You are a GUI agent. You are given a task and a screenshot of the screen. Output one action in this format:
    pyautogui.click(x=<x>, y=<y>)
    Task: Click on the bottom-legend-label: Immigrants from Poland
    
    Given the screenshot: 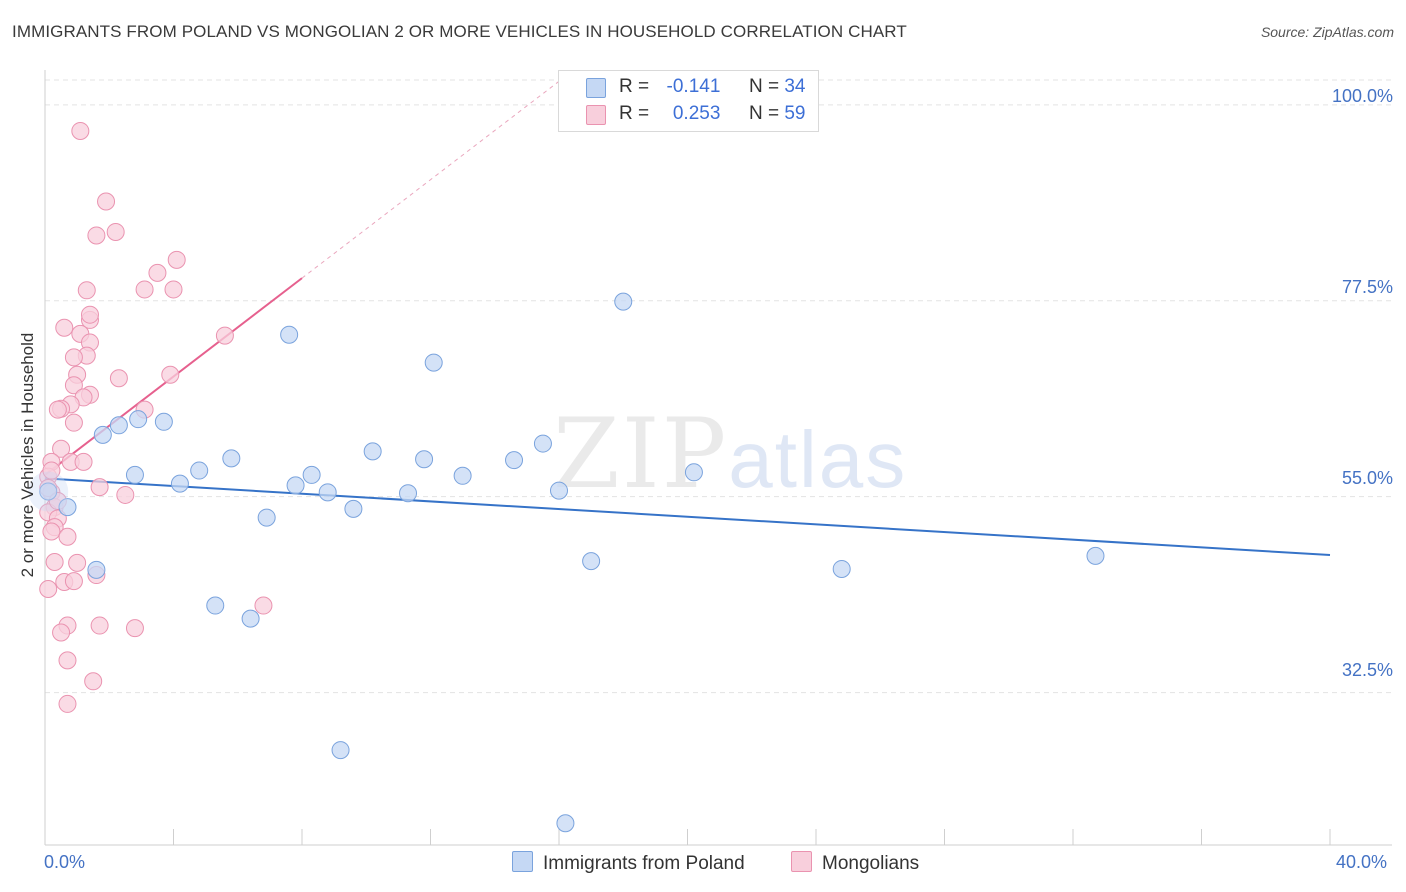 What is the action you would take?
    pyautogui.click(x=644, y=863)
    